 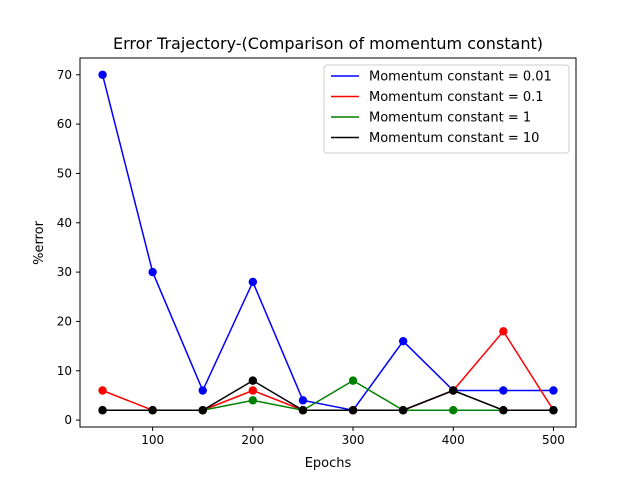 What do you see at coordinates (68, 420) in the screenshot?
I see `y-tick-label-0: 0` at bounding box center [68, 420].